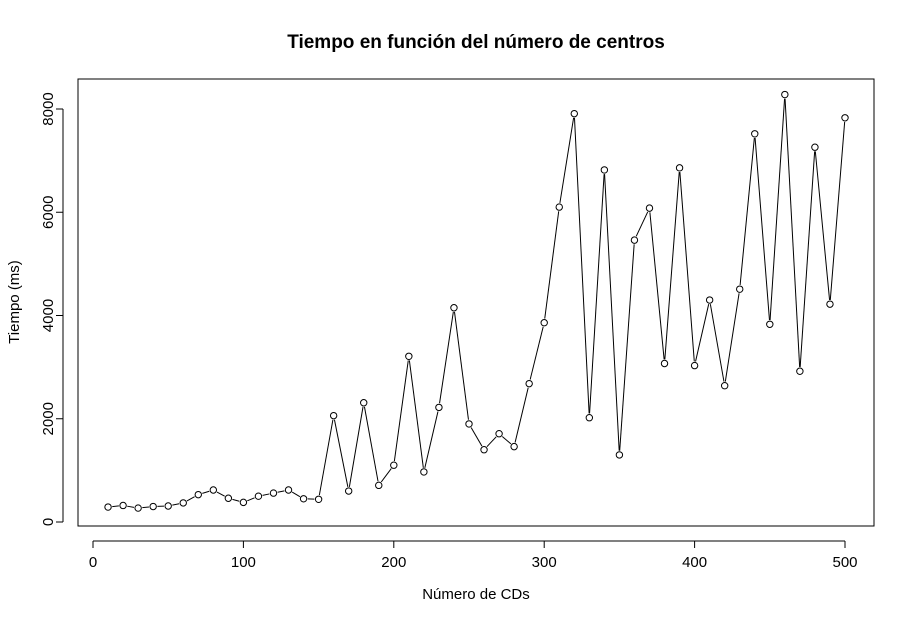 Image resolution: width=914 pixels, height=623 pixels. What do you see at coordinates (48, 315) in the screenshot?
I see `y-tick-label: 4000` at bounding box center [48, 315].